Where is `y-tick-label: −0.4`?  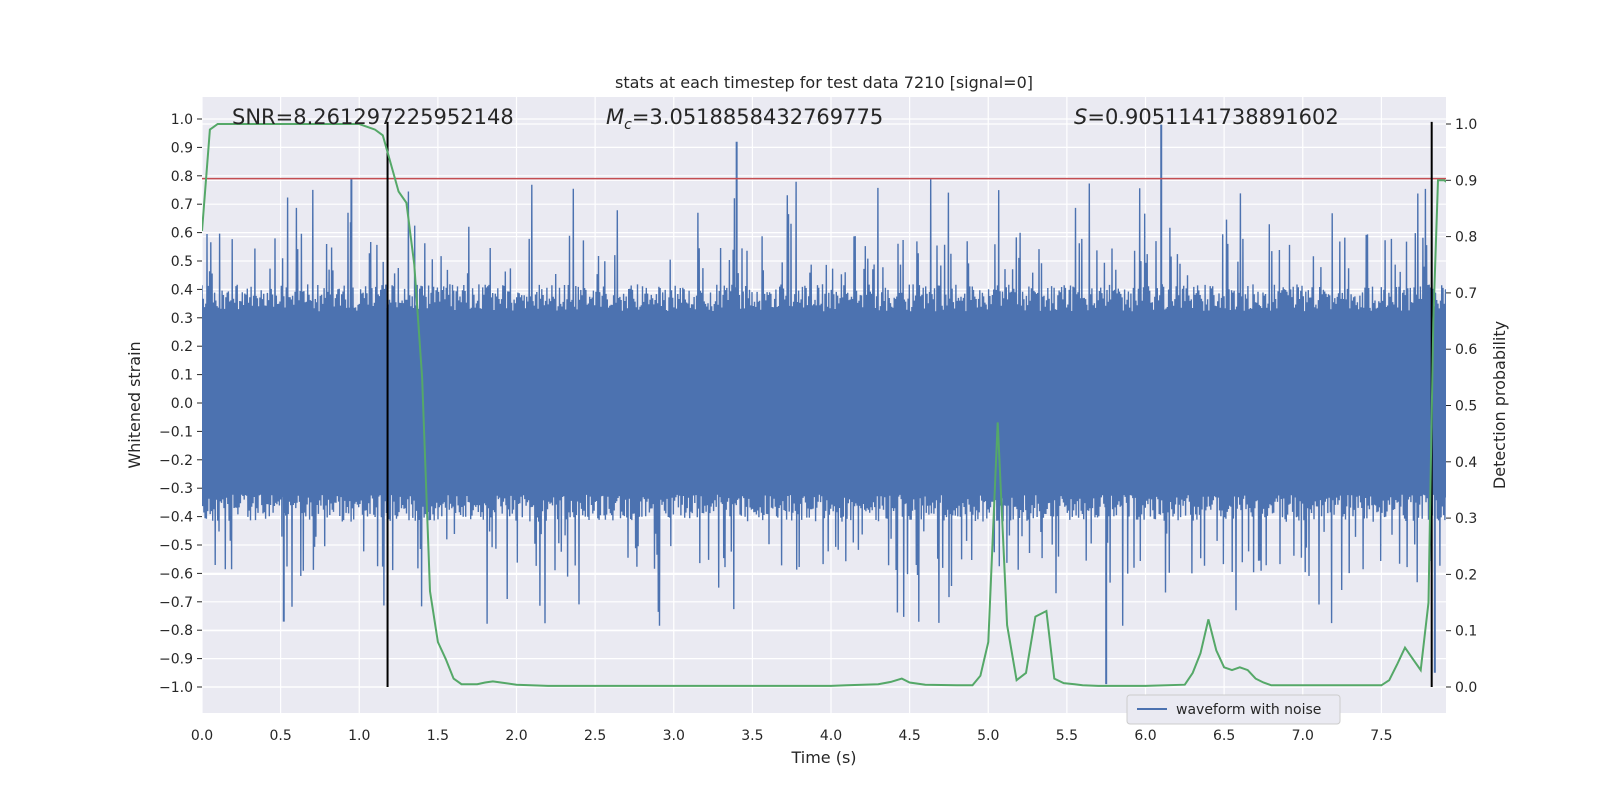 y-tick-label: −0.4 is located at coordinates (176, 518).